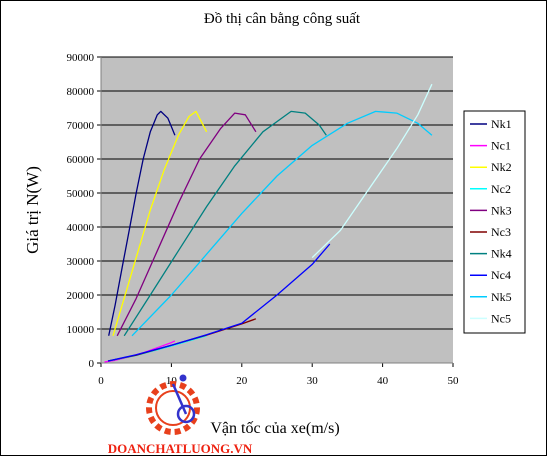 Image resolution: width=547 pixels, height=461 pixels. I want to click on legend-label: Nk2, so click(501, 167).